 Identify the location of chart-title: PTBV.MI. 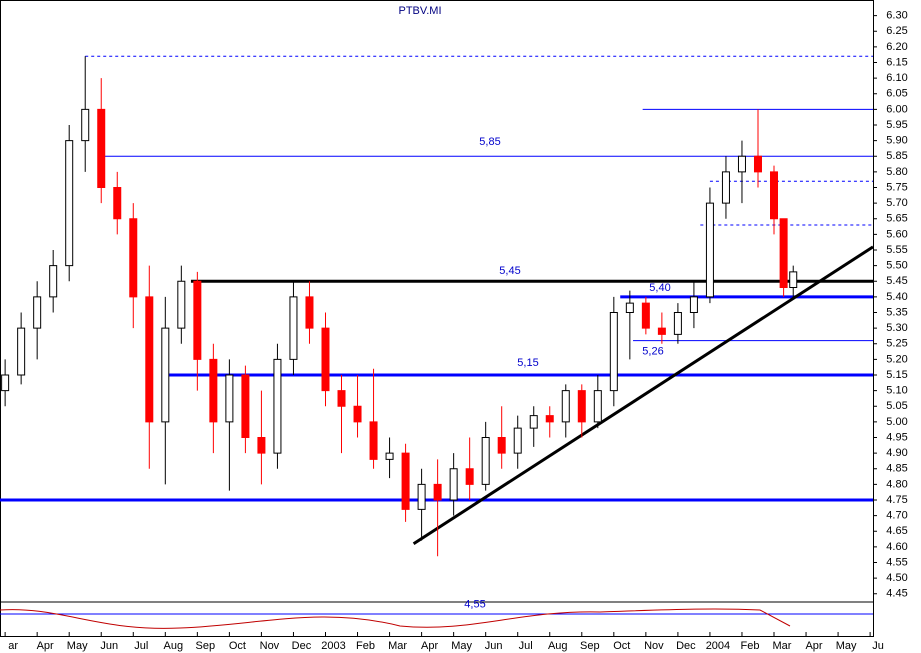
(420, 11).